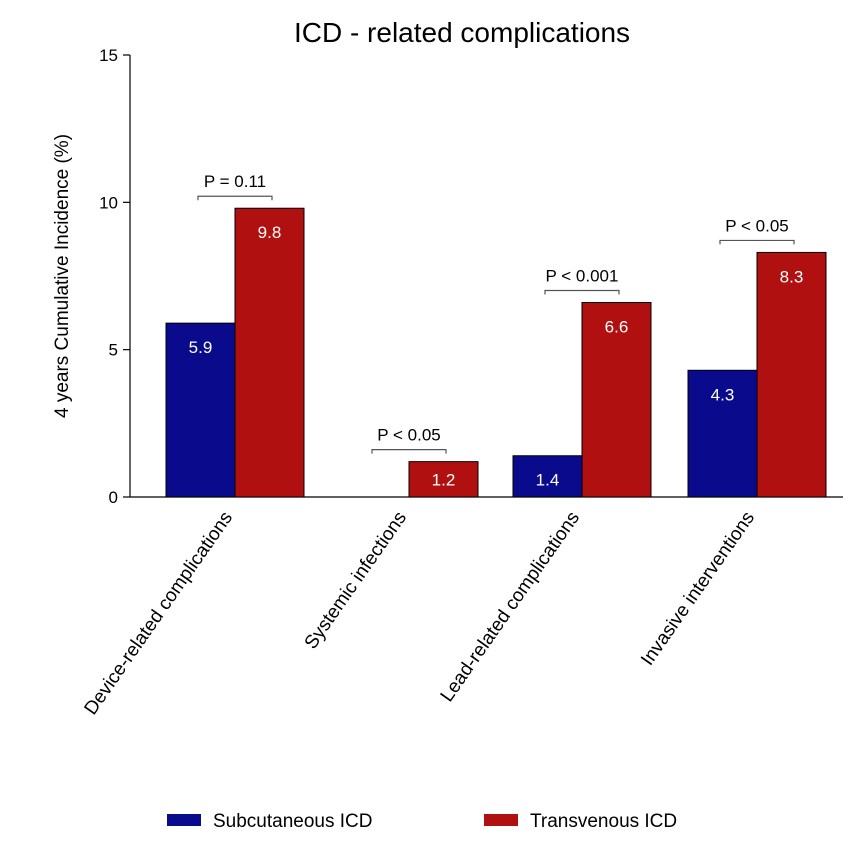 This screenshot has width=853, height=854. I want to click on legend-label: Transvenous ICD, so click(603, 821).